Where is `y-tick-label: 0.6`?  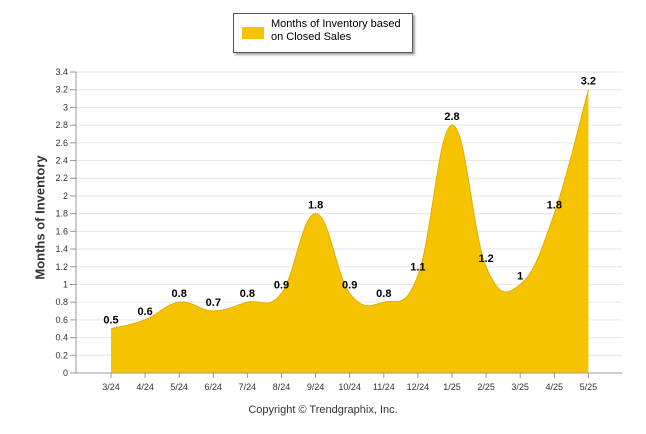 y-tick-label: 0.6 is located at coordinates (61, 320).